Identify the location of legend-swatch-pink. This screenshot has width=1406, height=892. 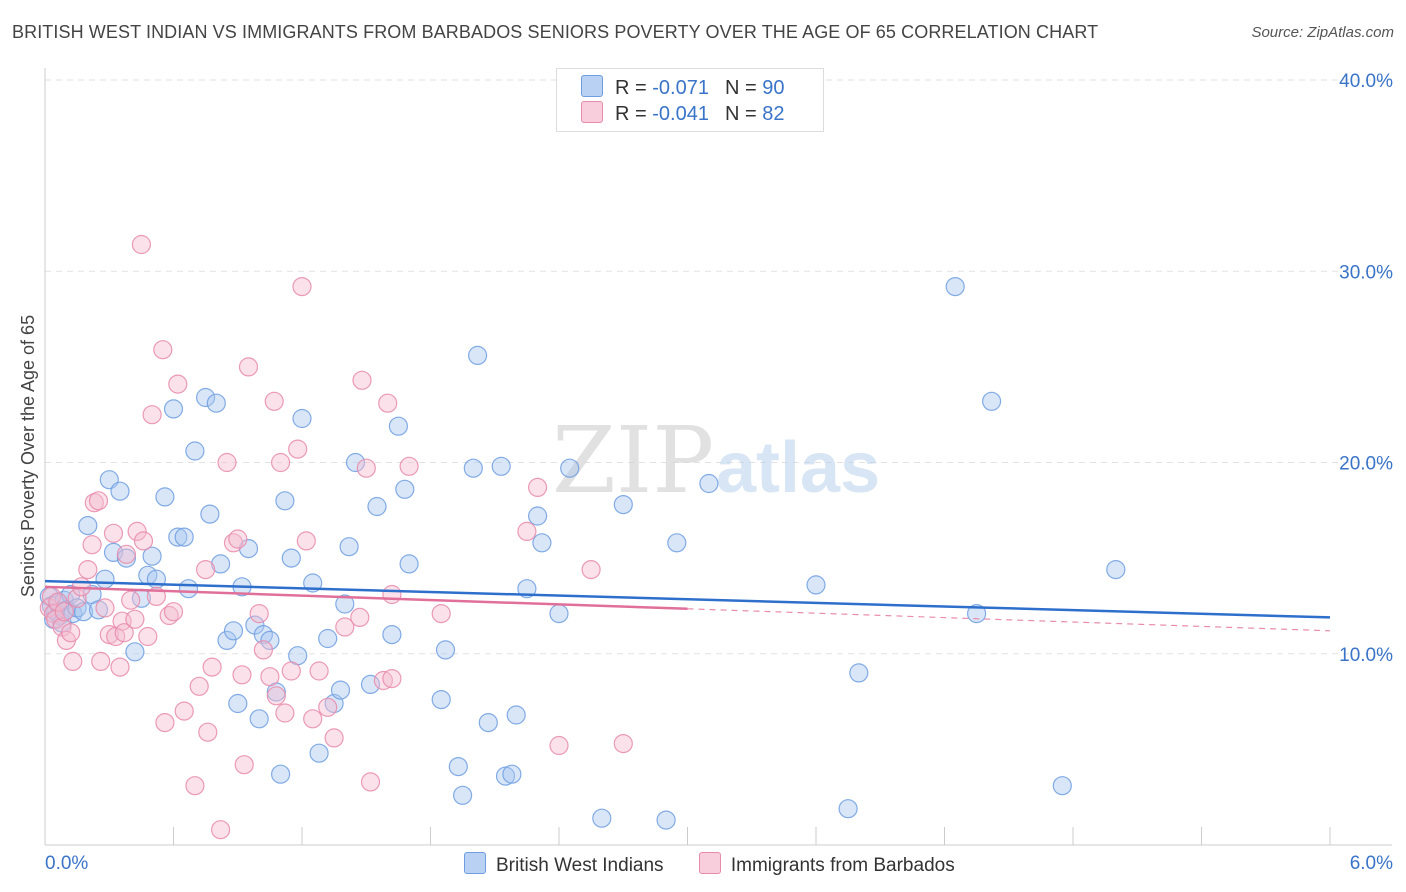
(592, 112).